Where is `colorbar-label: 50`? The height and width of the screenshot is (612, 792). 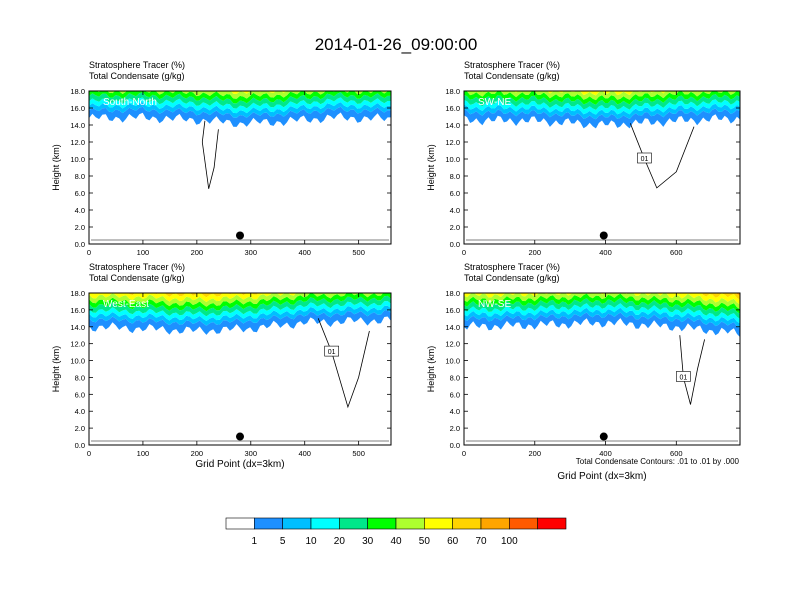 colorbar-label: 50 is located at coordinates (425, 541).